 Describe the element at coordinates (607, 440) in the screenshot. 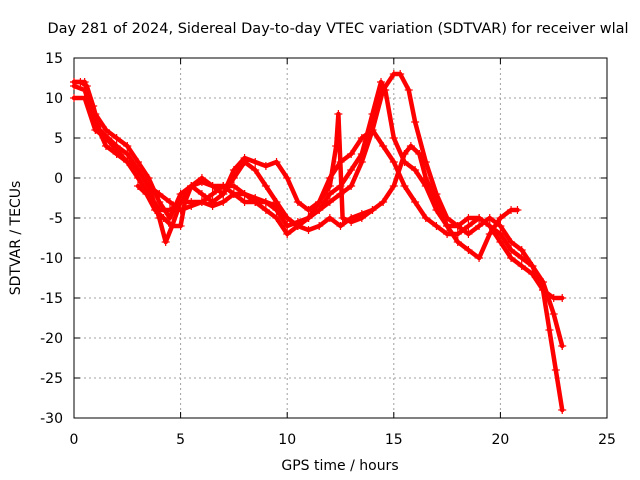

I see `x-tick-label: 25` at that location.